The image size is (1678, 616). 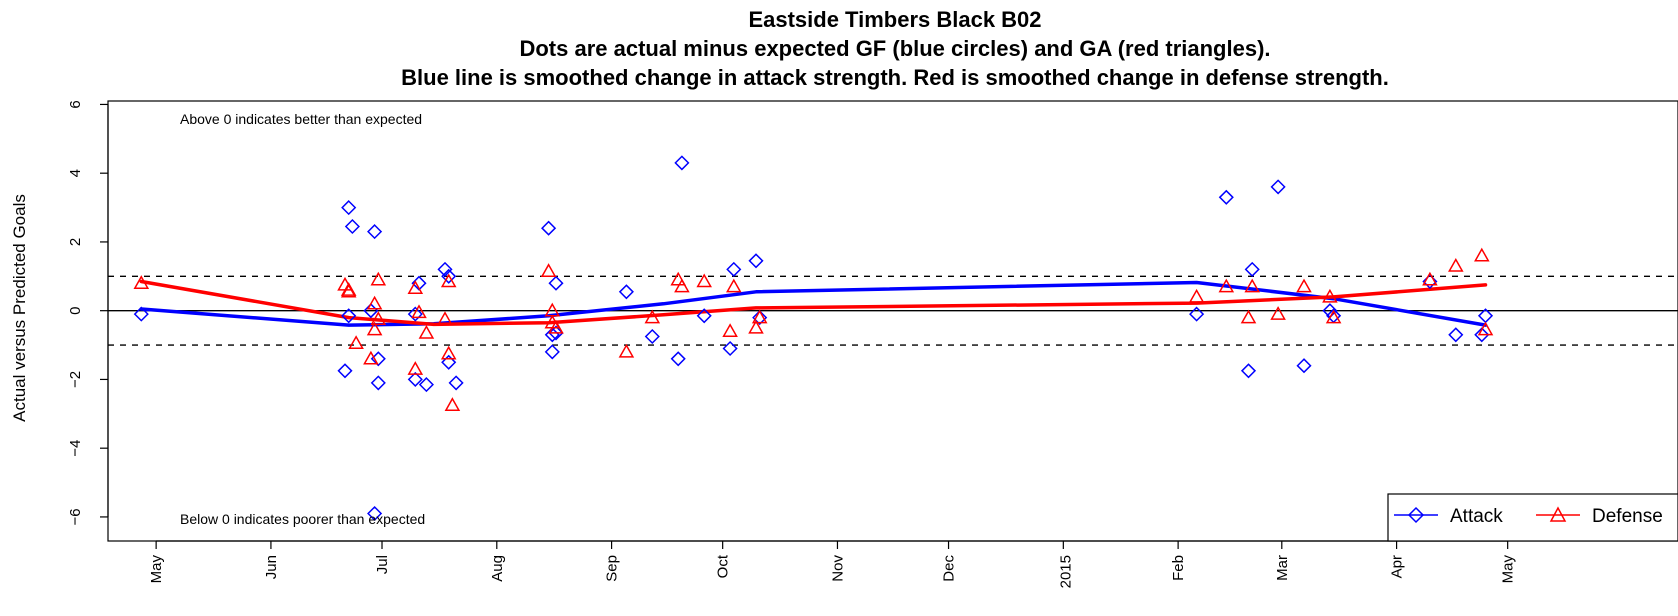 What do you see at coordinates (75, 104) in the screenshot?
I see `y-tick-label: 6` at bounding box center [75, 104].